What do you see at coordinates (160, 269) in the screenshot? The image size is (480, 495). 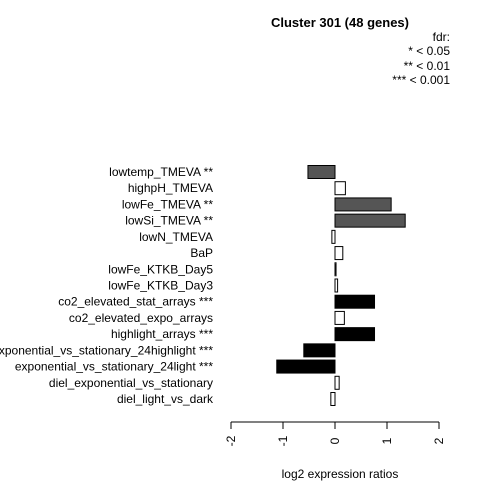 I see `category-label-6: lowFe_KTKB_Day5` at bounding box center [160, 269].